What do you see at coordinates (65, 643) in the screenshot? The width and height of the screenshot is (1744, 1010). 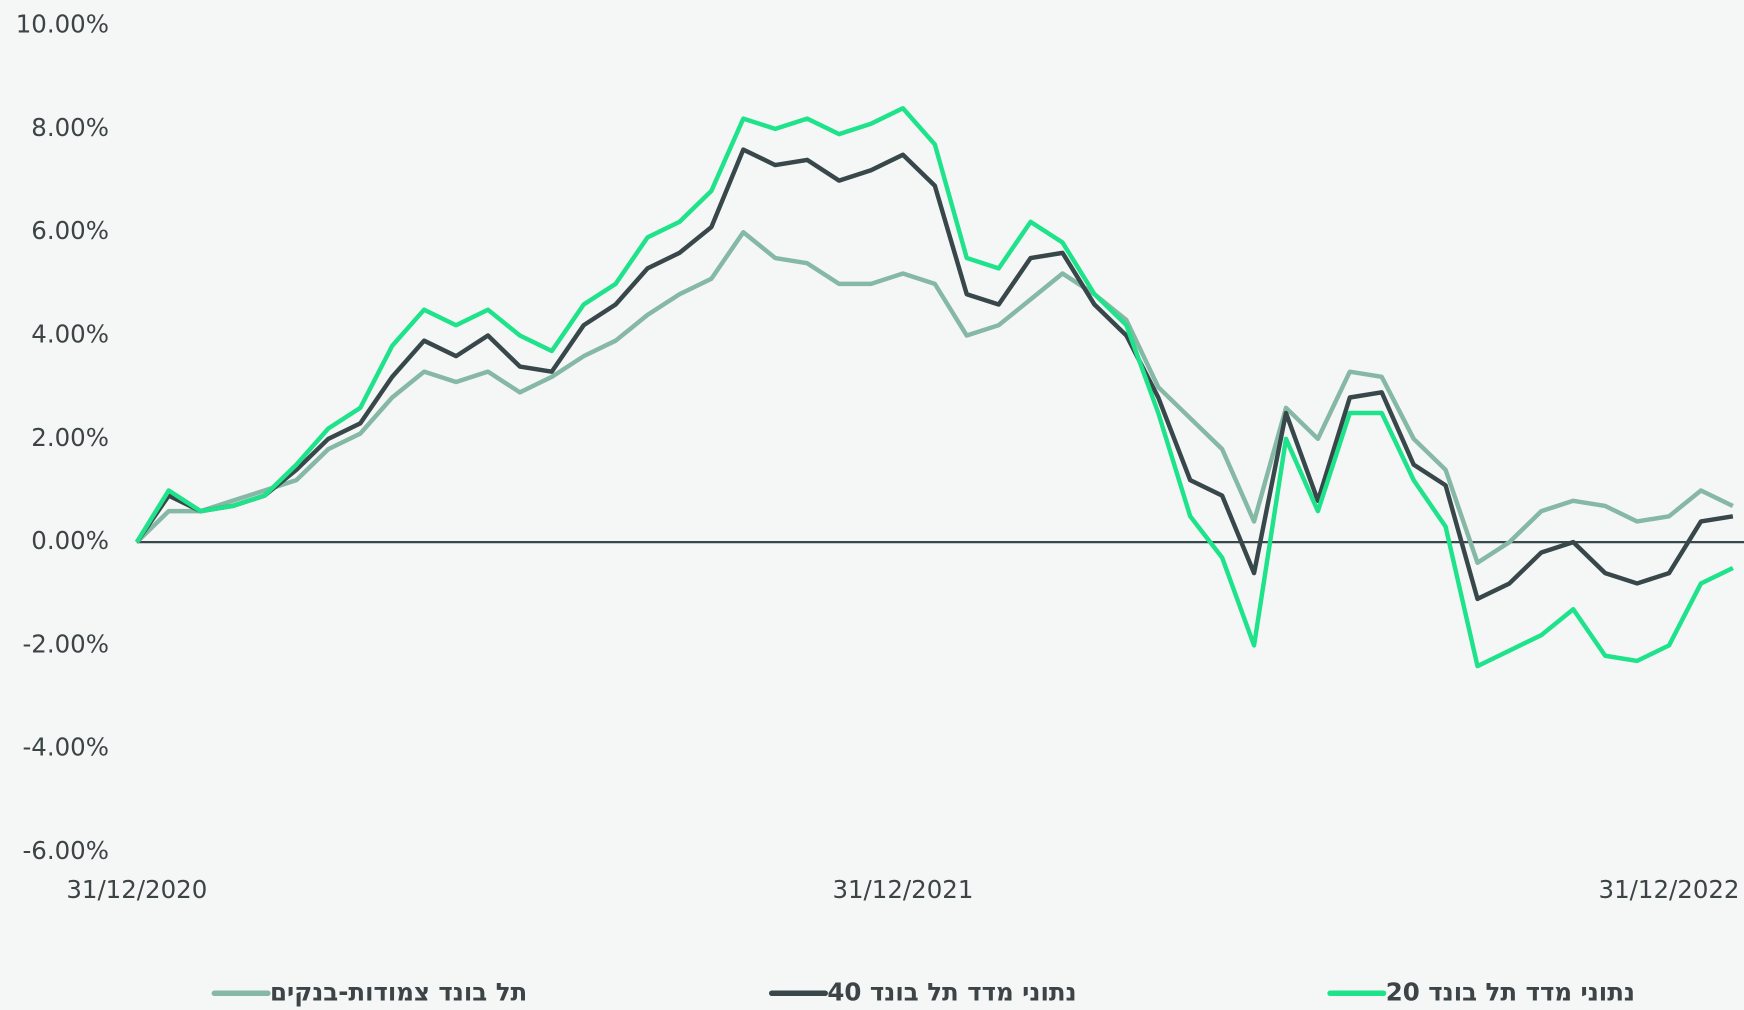 I see `y-tick-label: -2.00%` at bounding box center [65, 643].